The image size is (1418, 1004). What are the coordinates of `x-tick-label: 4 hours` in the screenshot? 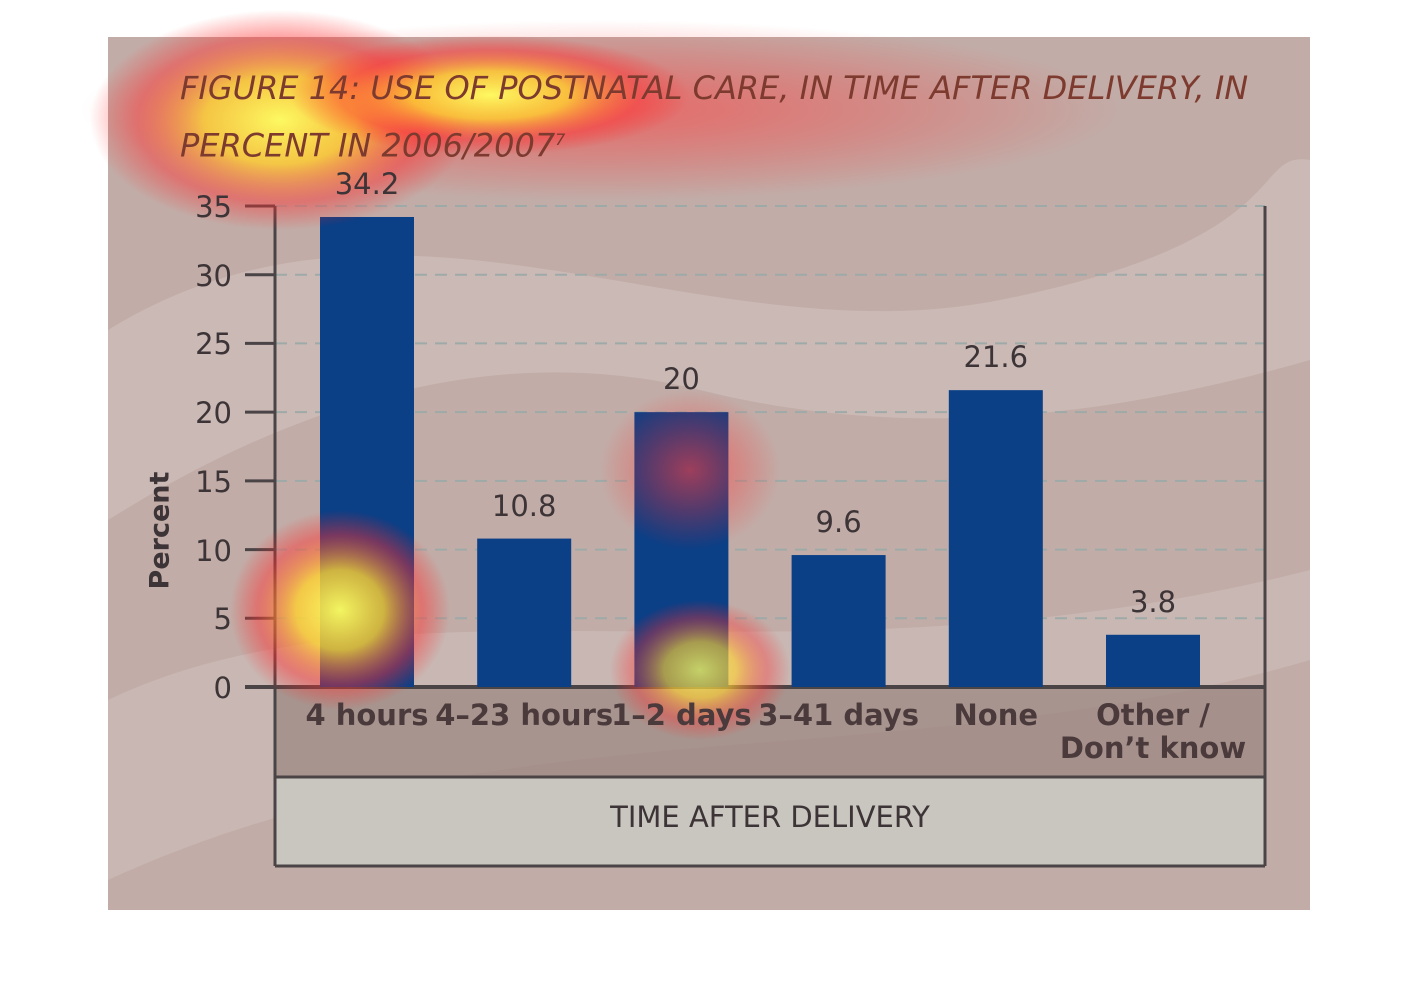 It's located at (367, 715).